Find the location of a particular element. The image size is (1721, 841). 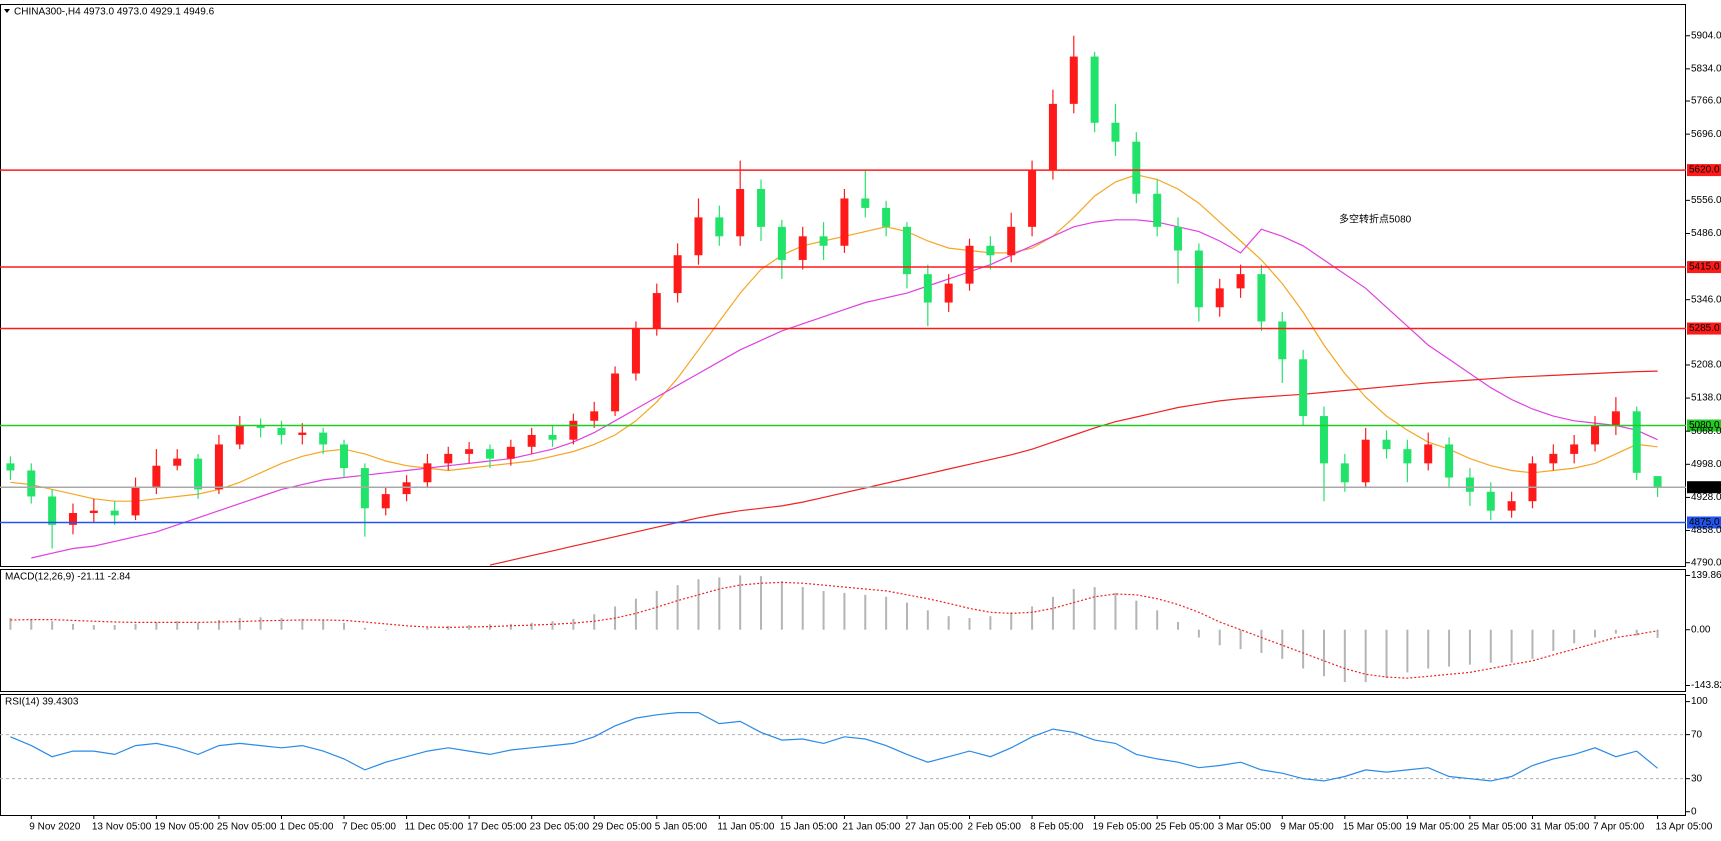

y-tick-label: 5138.0 is located at coordinates (1706, 398).